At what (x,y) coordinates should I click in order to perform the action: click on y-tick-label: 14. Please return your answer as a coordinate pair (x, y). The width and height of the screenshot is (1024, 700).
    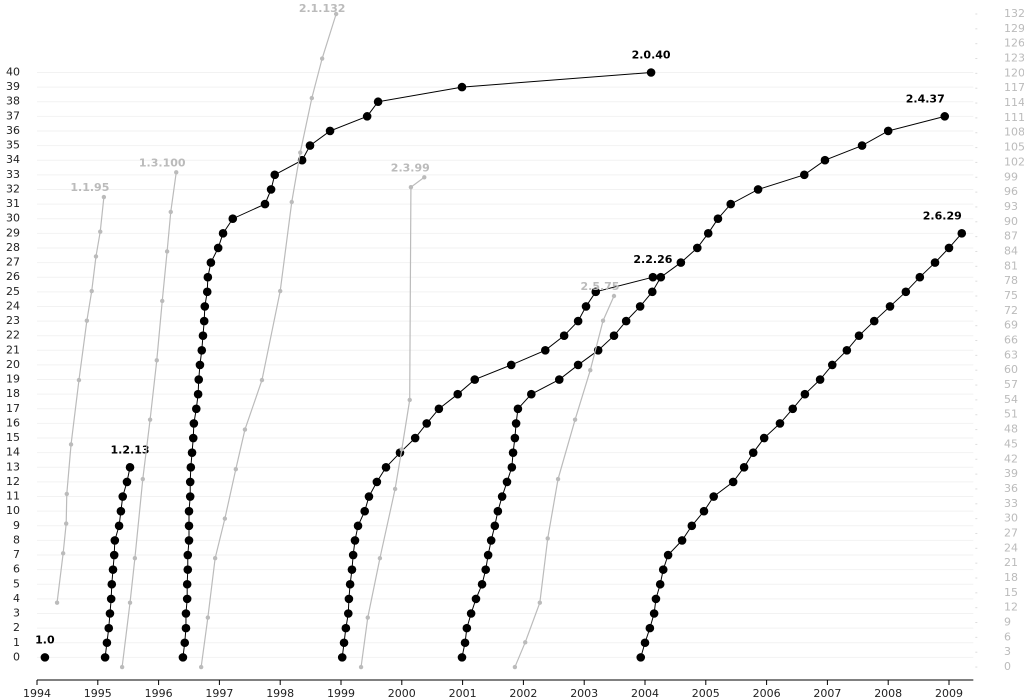
    Looking at the image, I should click on (13, 452).